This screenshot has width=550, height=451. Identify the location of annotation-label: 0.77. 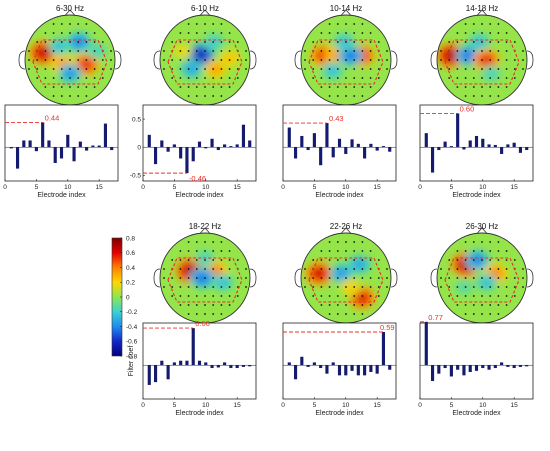
(435, 317).